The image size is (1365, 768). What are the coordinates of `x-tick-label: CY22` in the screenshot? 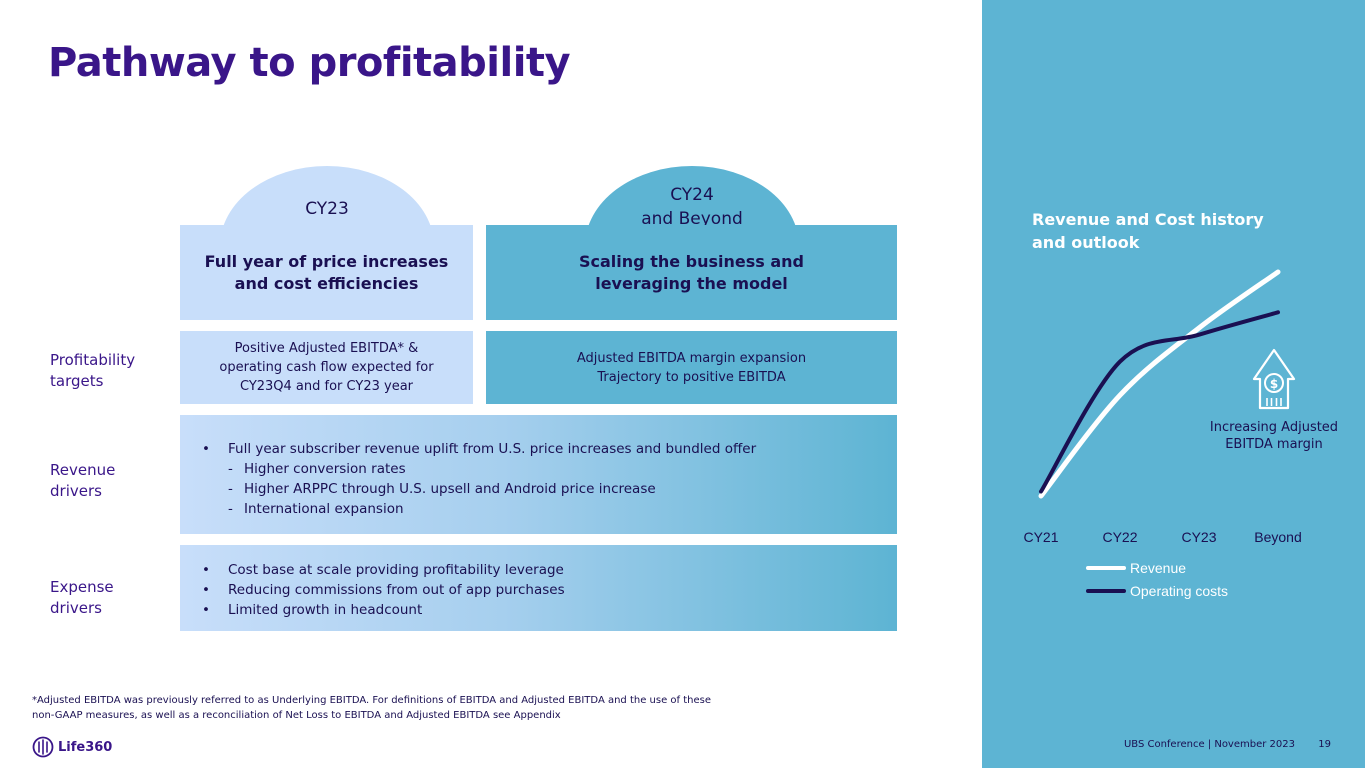 It's located at (1120, 537).